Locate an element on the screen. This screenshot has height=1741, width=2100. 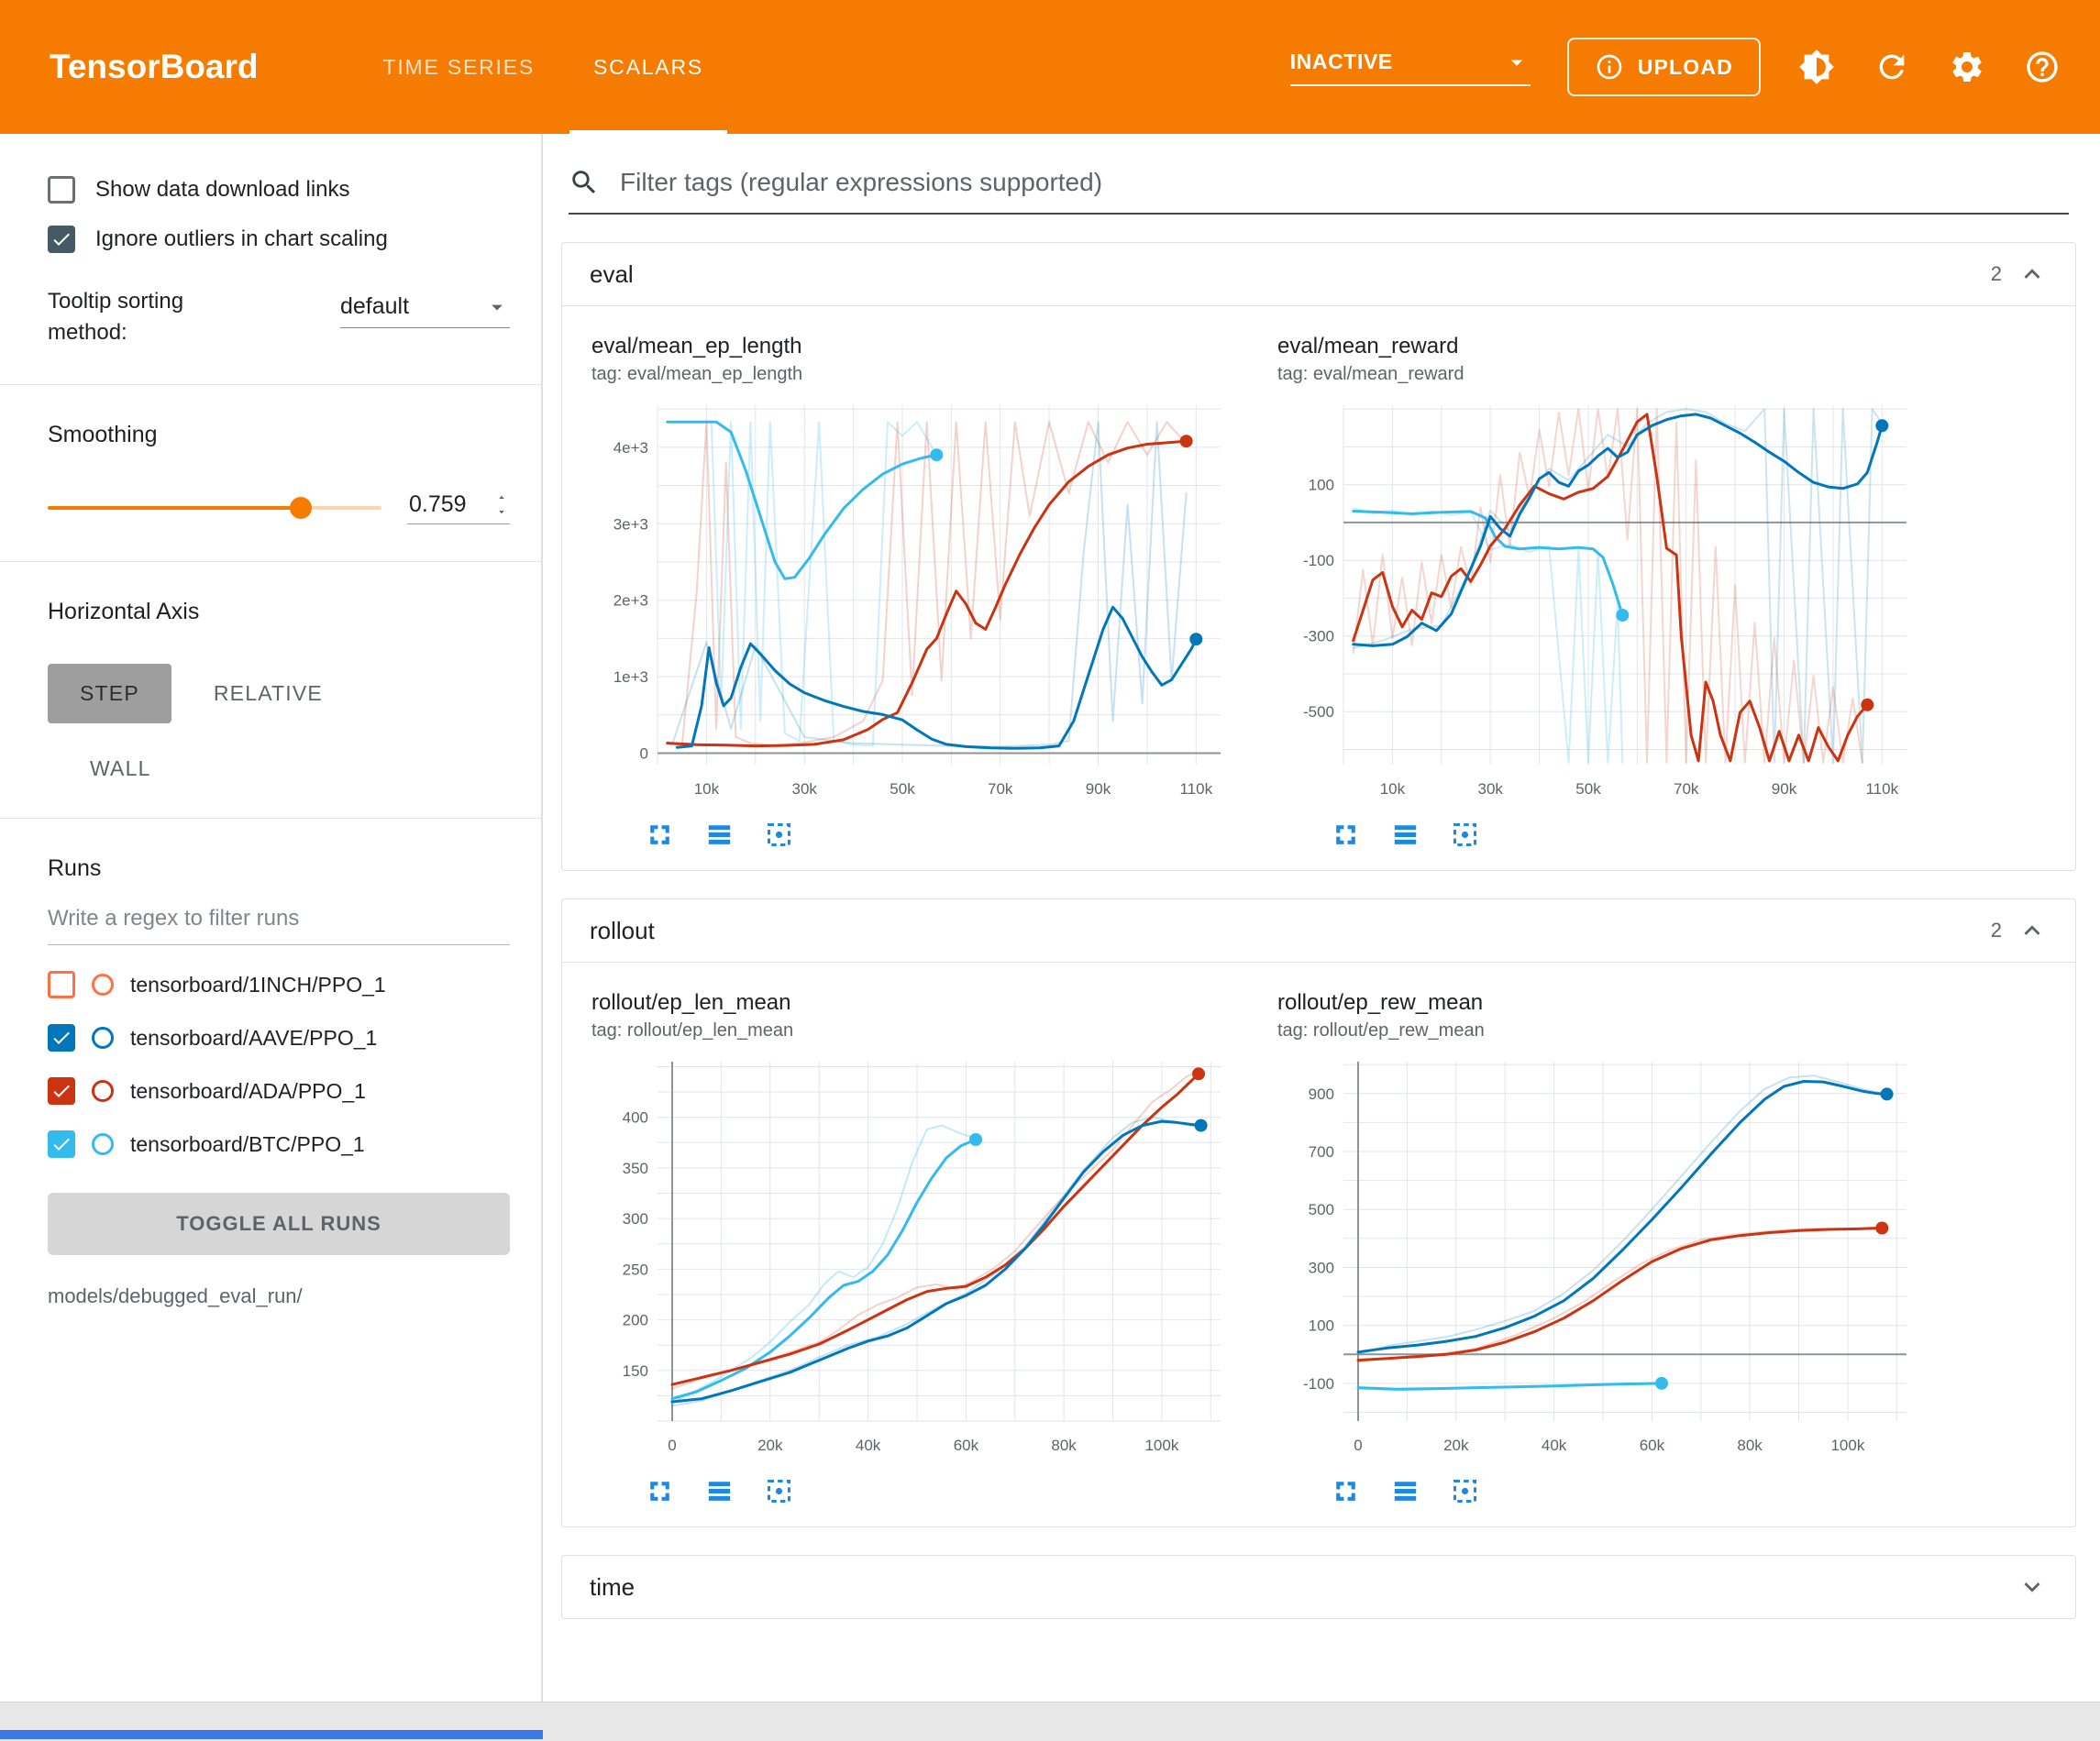
run-row: tensorboard/AAVE/PPO_1 is located at coordinates (279, 1038).